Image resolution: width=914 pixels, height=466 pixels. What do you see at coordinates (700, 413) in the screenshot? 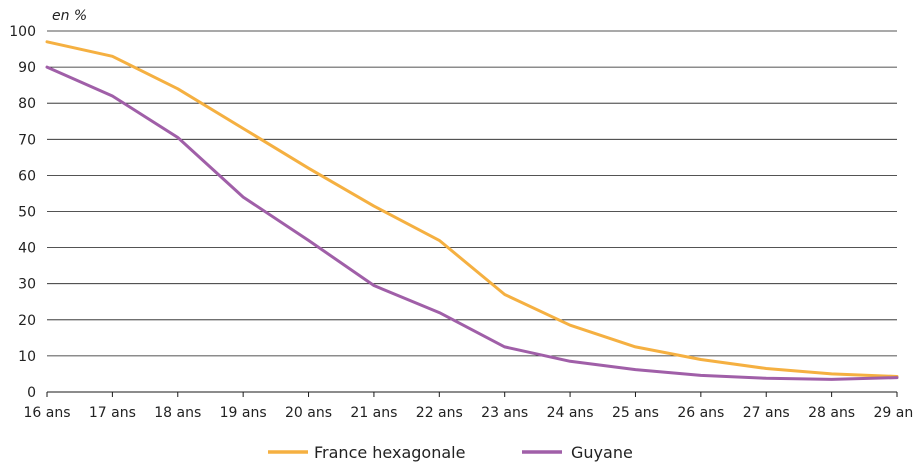
I see `x-tick-label: 26 ans` at bounding box center [700, 413].